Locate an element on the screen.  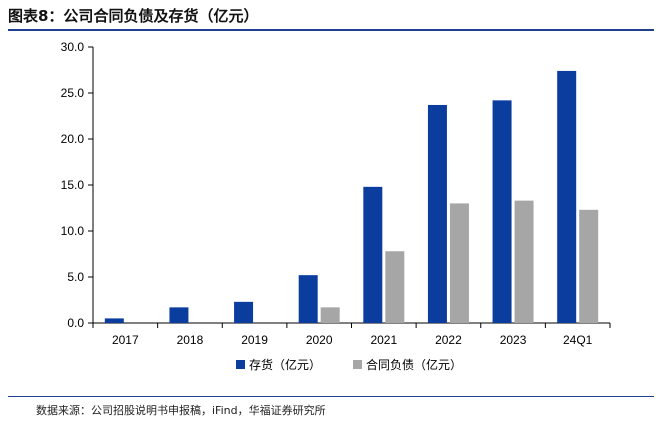
footer-divider is located at coordinates (331, 396).